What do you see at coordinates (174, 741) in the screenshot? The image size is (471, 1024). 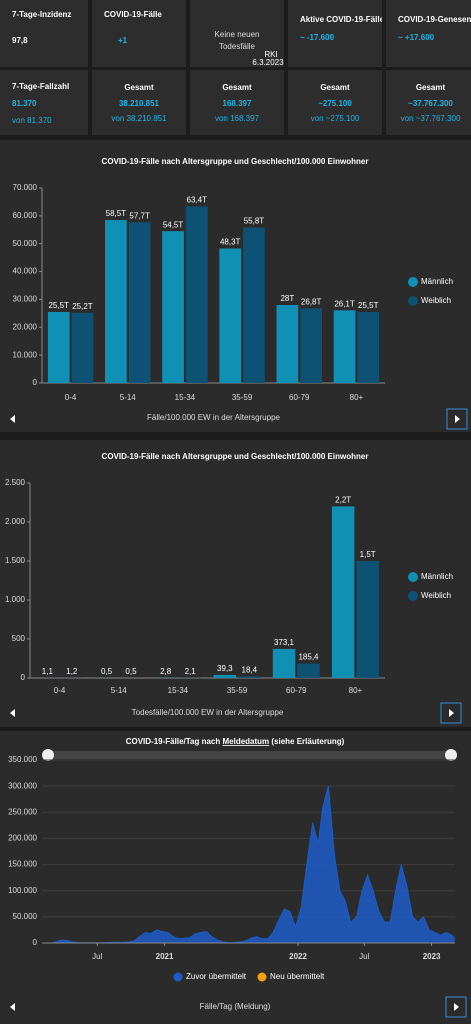 I see `title-part: COVID-19-Fälle/Tag nach` at bounding box center [174, 741].